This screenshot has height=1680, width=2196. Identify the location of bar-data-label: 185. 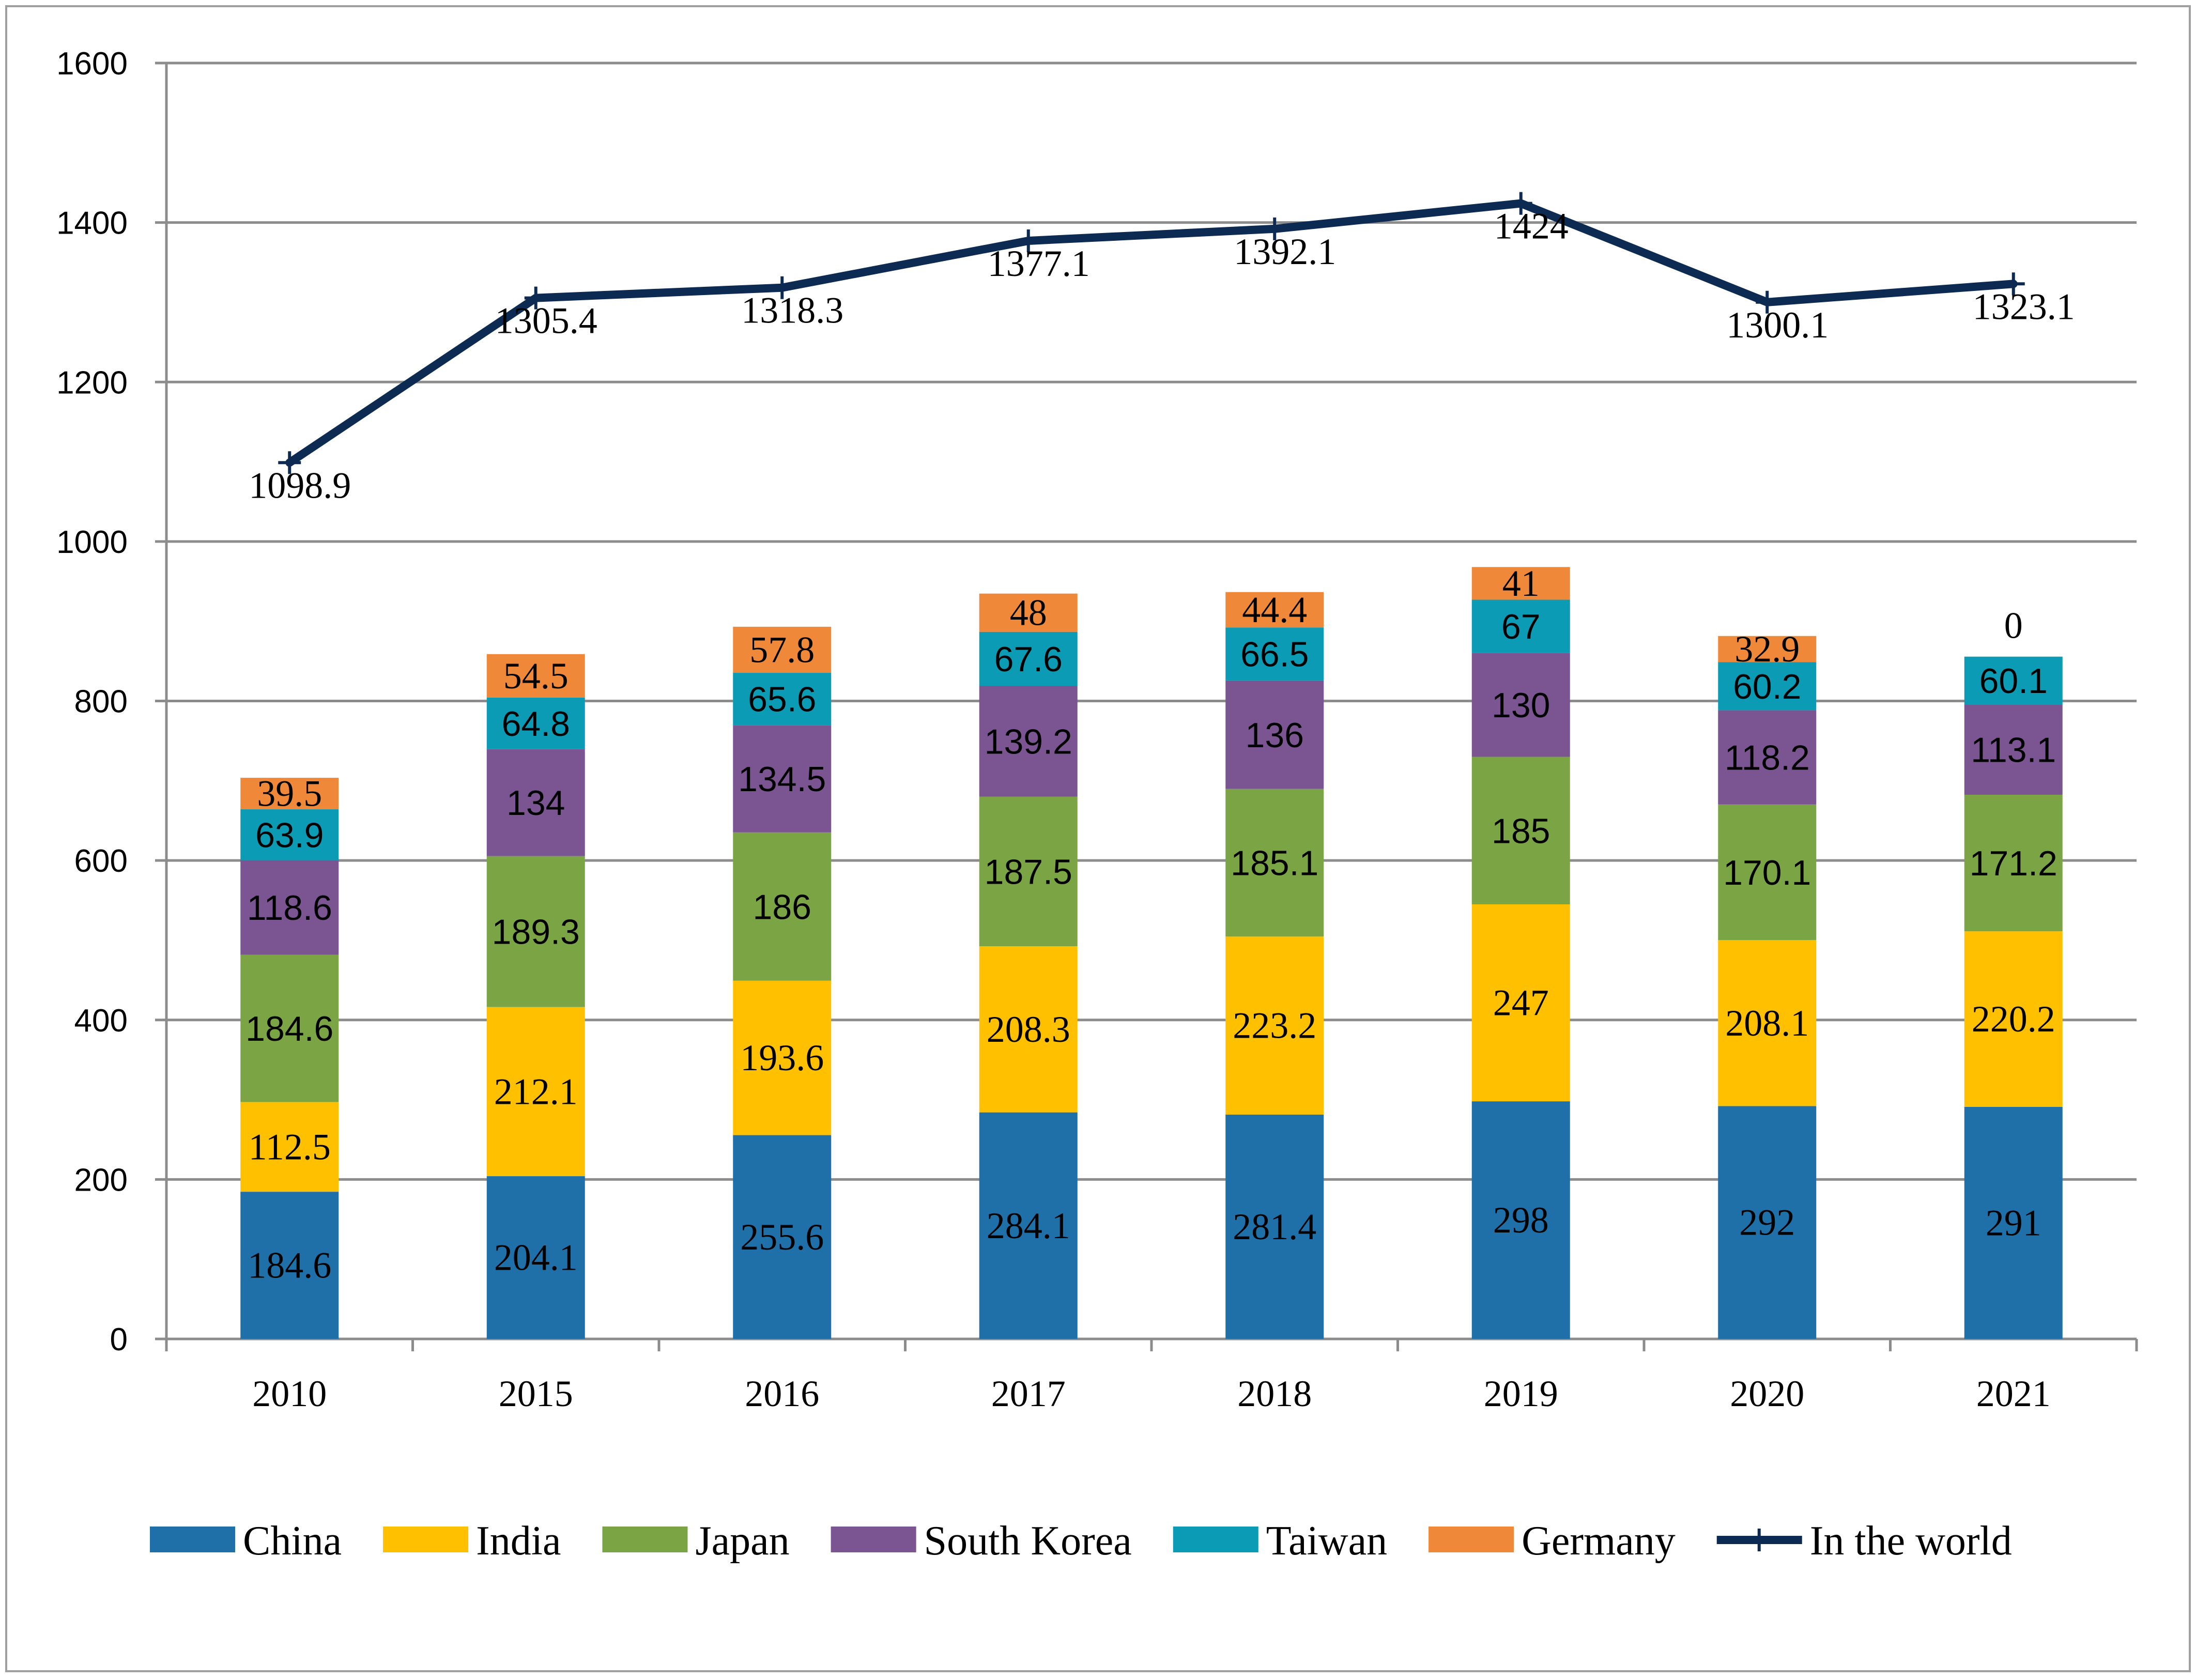
(1521, 831).